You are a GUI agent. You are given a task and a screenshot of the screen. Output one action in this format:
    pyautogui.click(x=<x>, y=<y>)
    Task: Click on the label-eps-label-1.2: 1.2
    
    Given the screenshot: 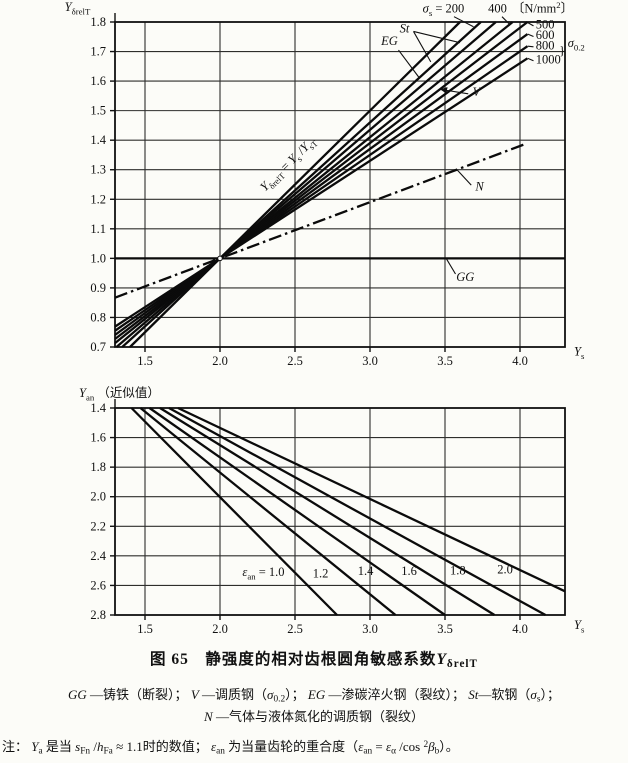 What is the action you would take?
    pyautogui.click(x=321, y=573)
    